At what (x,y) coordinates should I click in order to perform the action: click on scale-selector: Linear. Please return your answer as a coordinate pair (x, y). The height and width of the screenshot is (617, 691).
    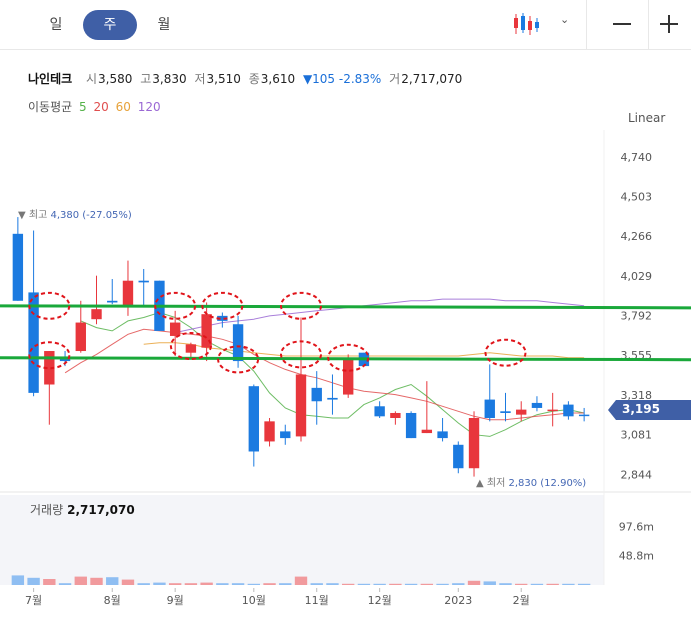
    Looking at the image, I should click on (647, 118).